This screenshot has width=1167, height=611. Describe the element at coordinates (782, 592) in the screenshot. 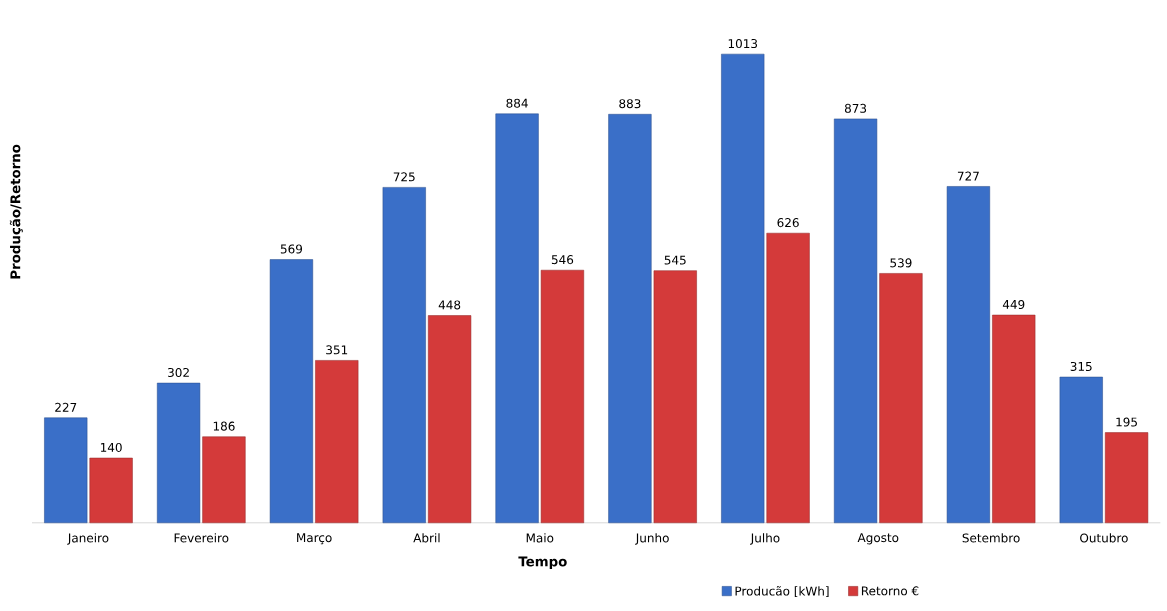

I see `legend-label: Producão [kWh]` at that location.